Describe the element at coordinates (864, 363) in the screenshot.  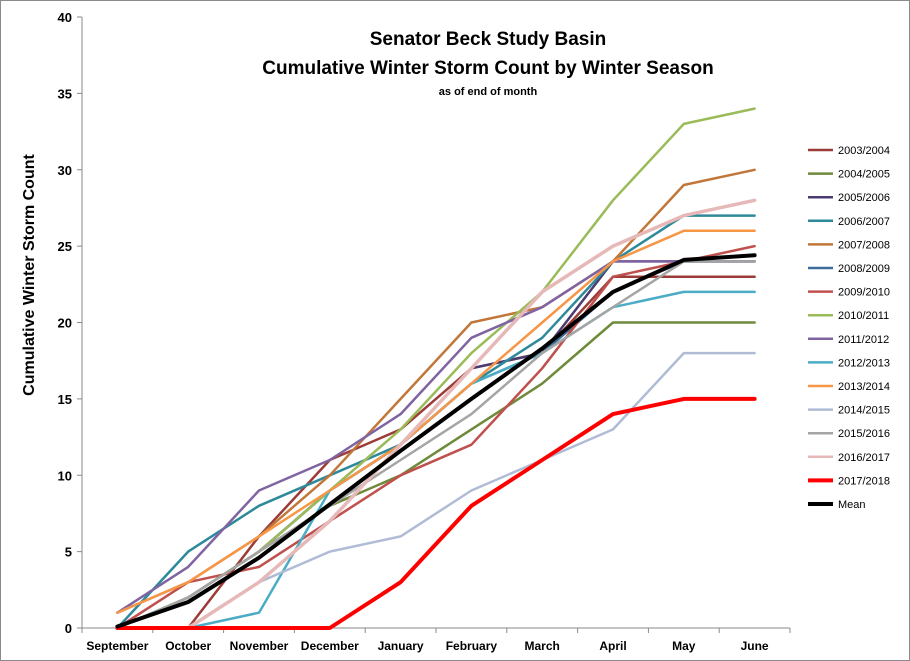
I see `legend-label: 2012/2013` at that location.